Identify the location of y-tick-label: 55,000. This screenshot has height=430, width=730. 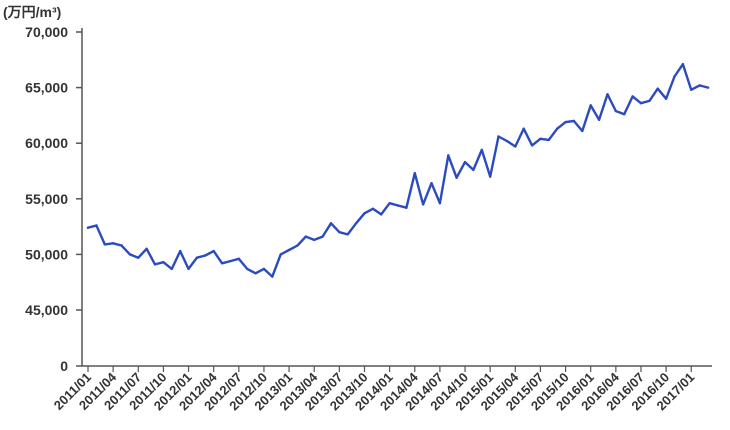
(46, 199).